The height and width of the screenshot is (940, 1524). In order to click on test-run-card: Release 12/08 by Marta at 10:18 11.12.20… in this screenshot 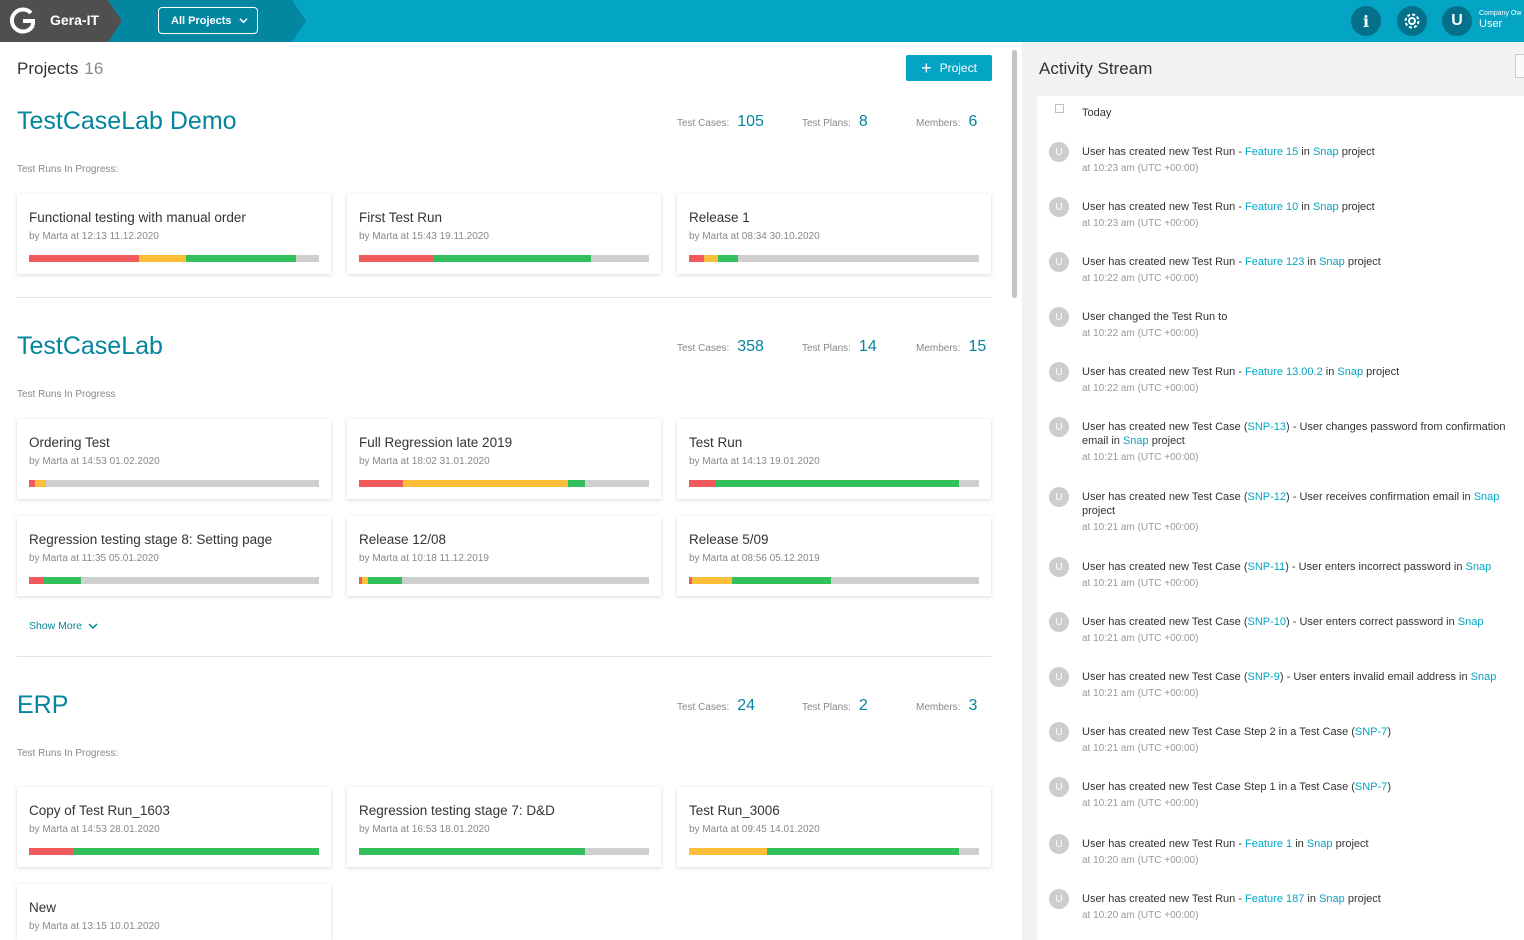, I will do `click(504, 556)`.